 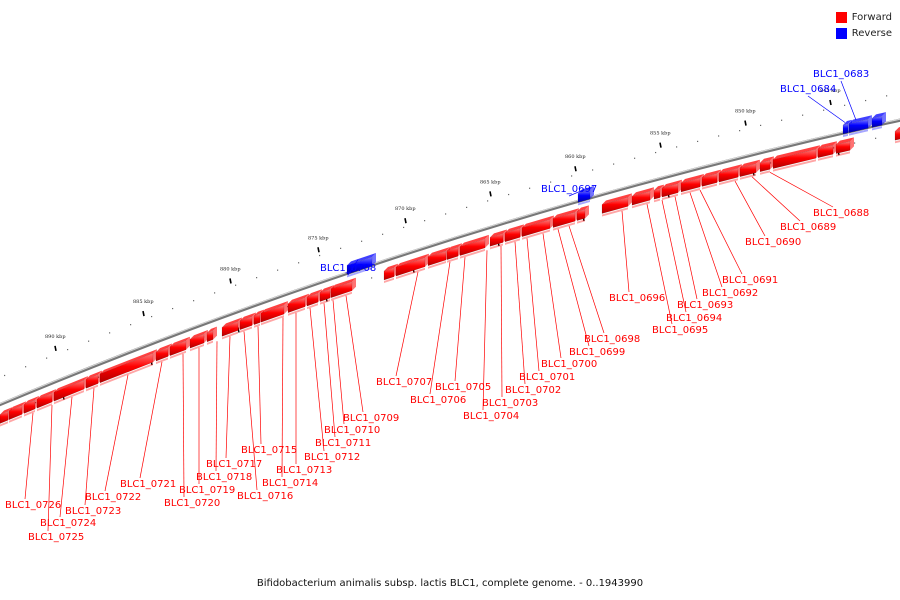 I want to click on gene-label: BLC1_0694, so click(x=694, y=318).